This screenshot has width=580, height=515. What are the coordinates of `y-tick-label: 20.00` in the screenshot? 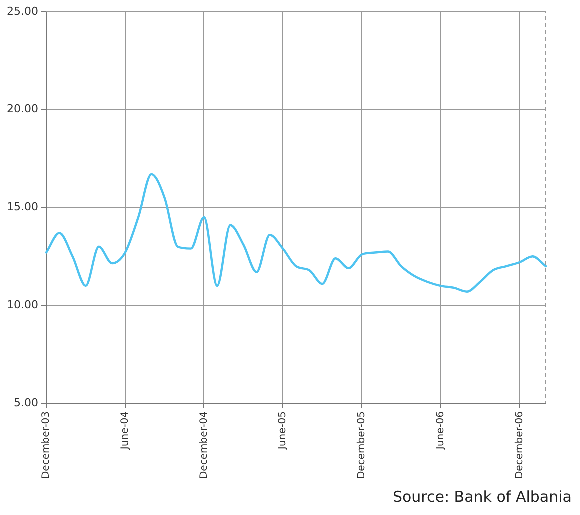 It's located at (22, 109).